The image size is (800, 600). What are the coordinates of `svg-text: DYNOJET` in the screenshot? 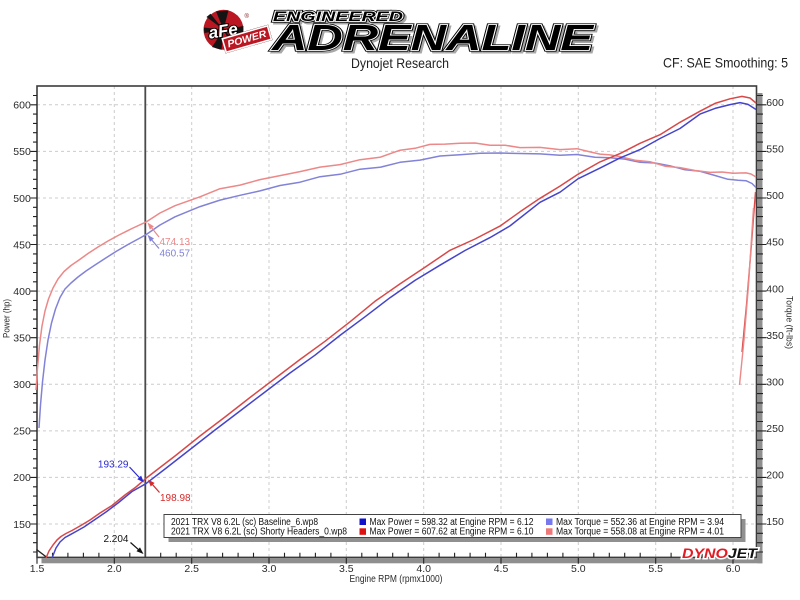 It's located at (720, 553).